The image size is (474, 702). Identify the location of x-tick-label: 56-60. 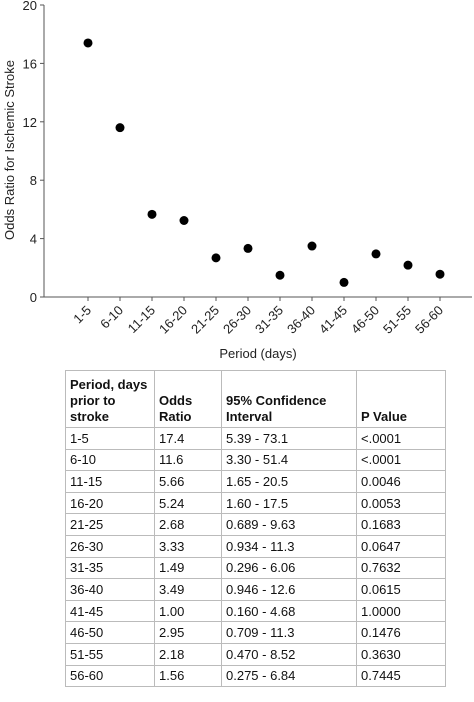
(429, 320).